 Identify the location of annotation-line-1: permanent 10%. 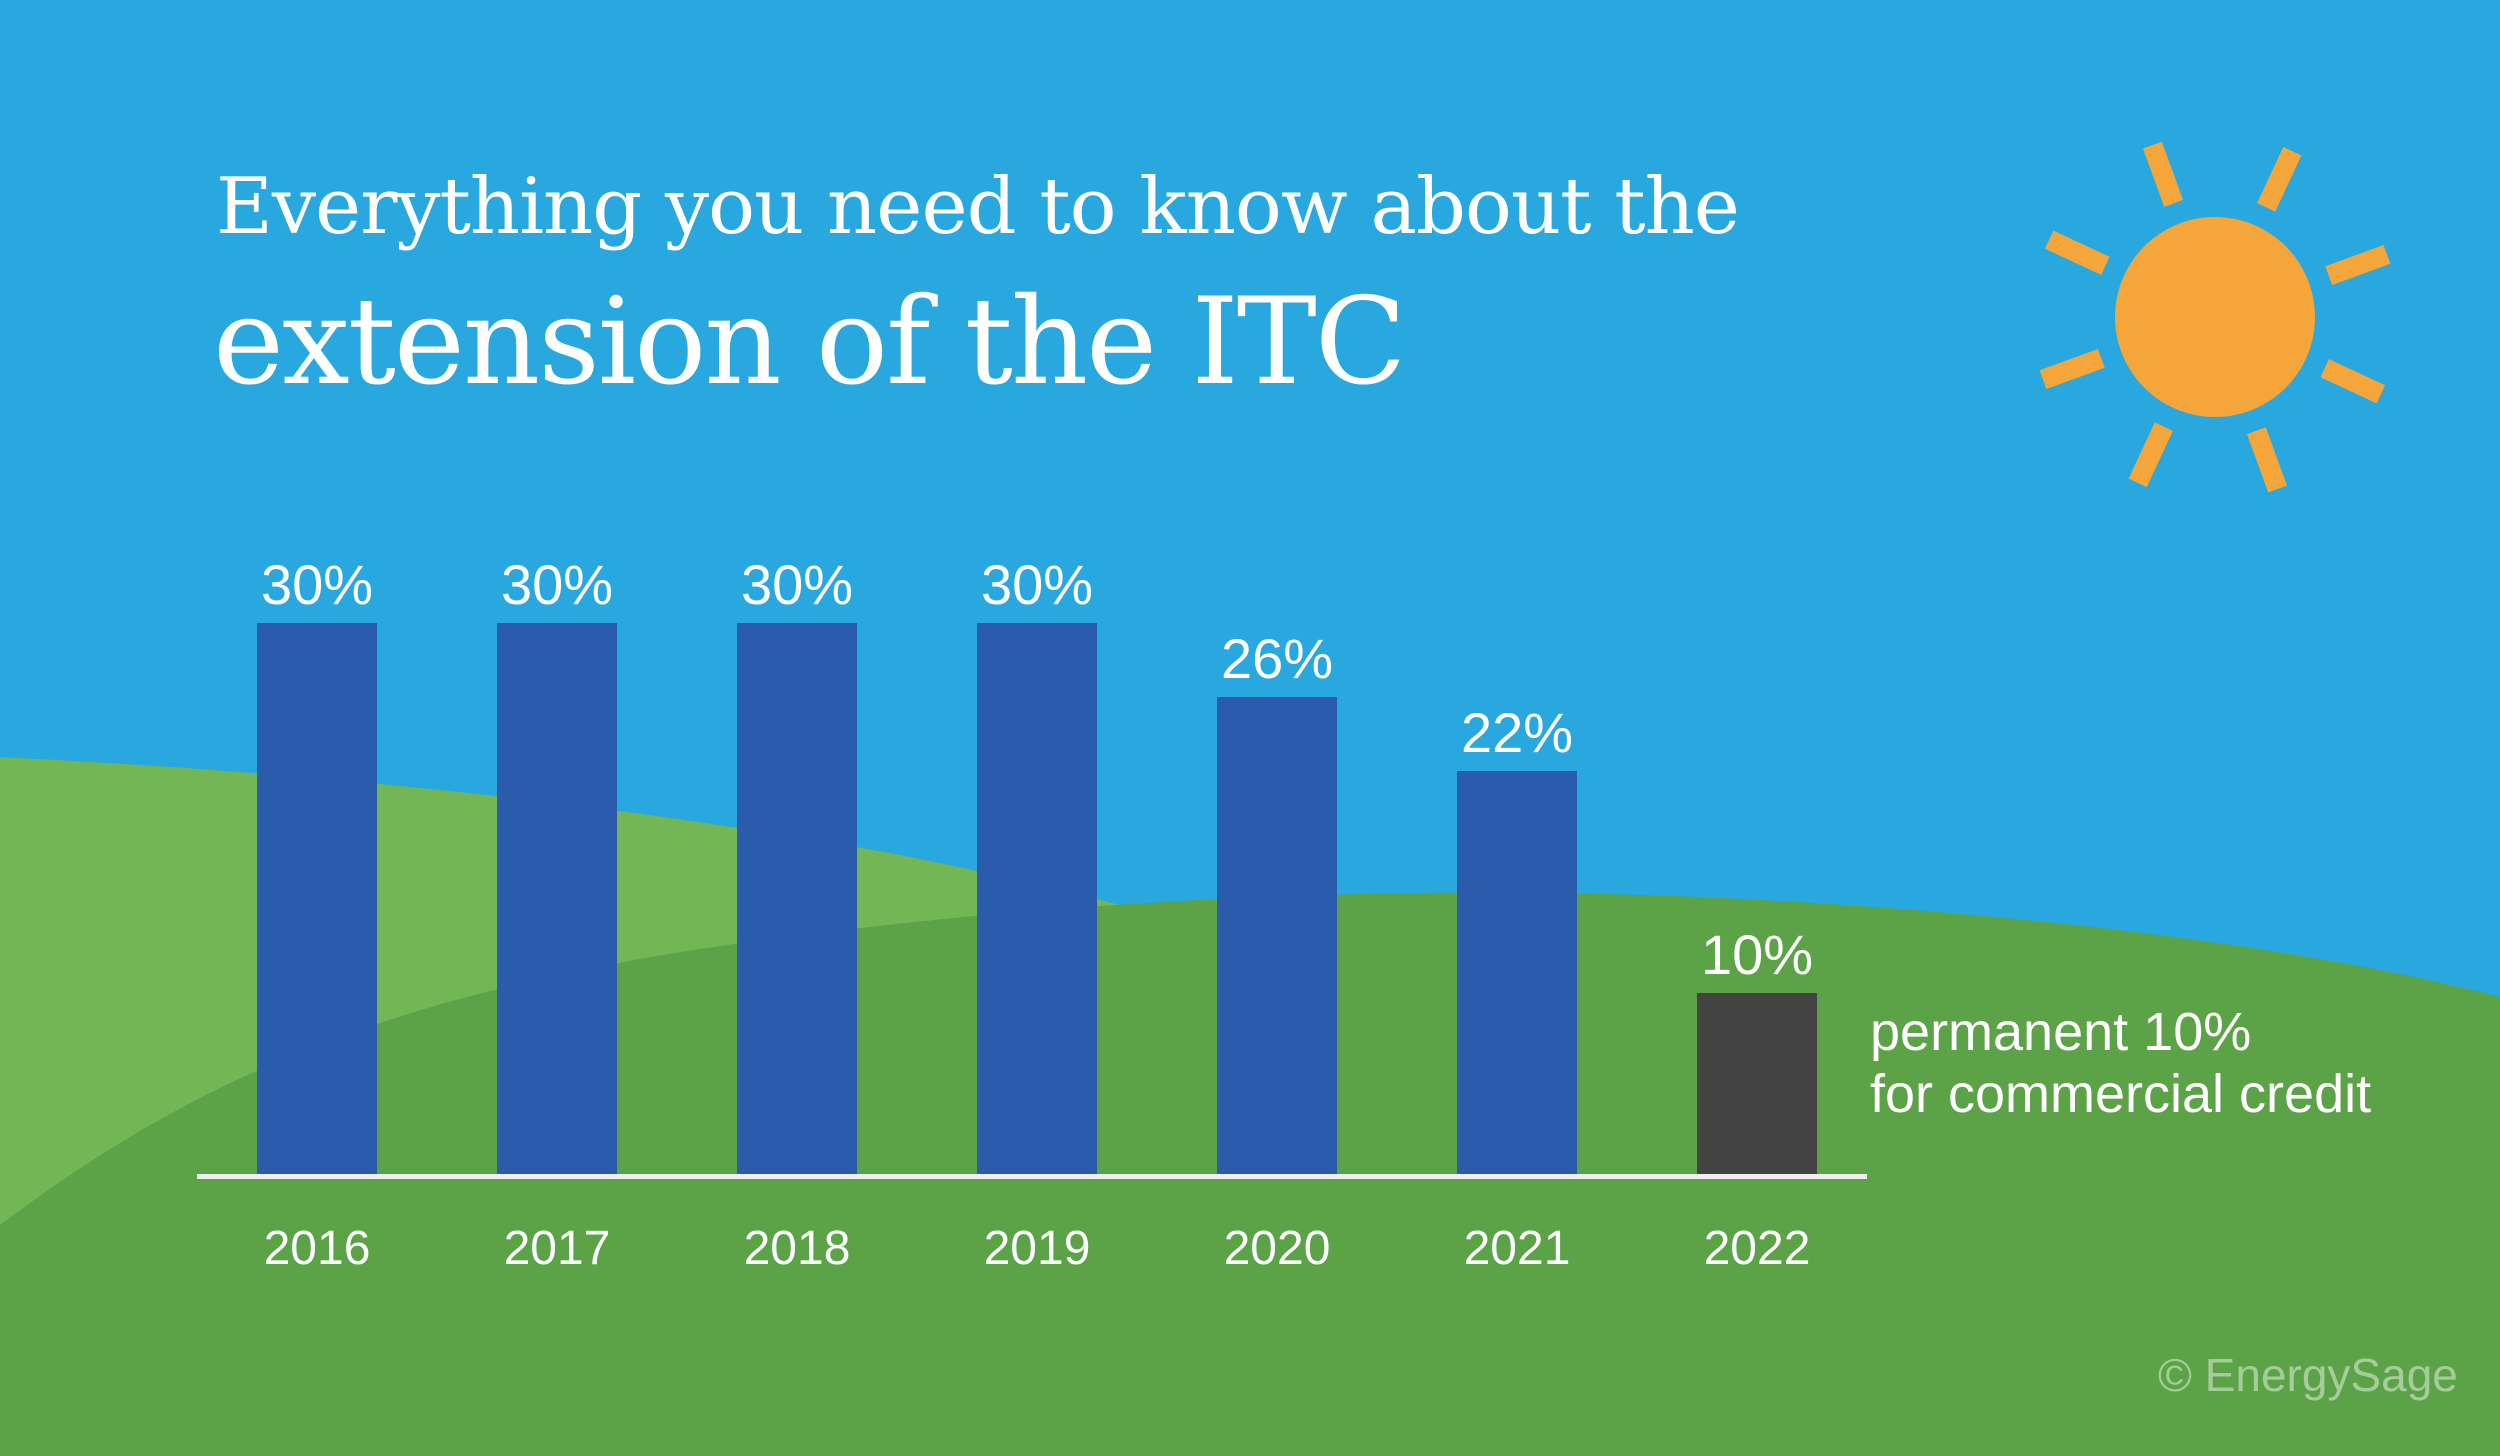
(2061, 1032).